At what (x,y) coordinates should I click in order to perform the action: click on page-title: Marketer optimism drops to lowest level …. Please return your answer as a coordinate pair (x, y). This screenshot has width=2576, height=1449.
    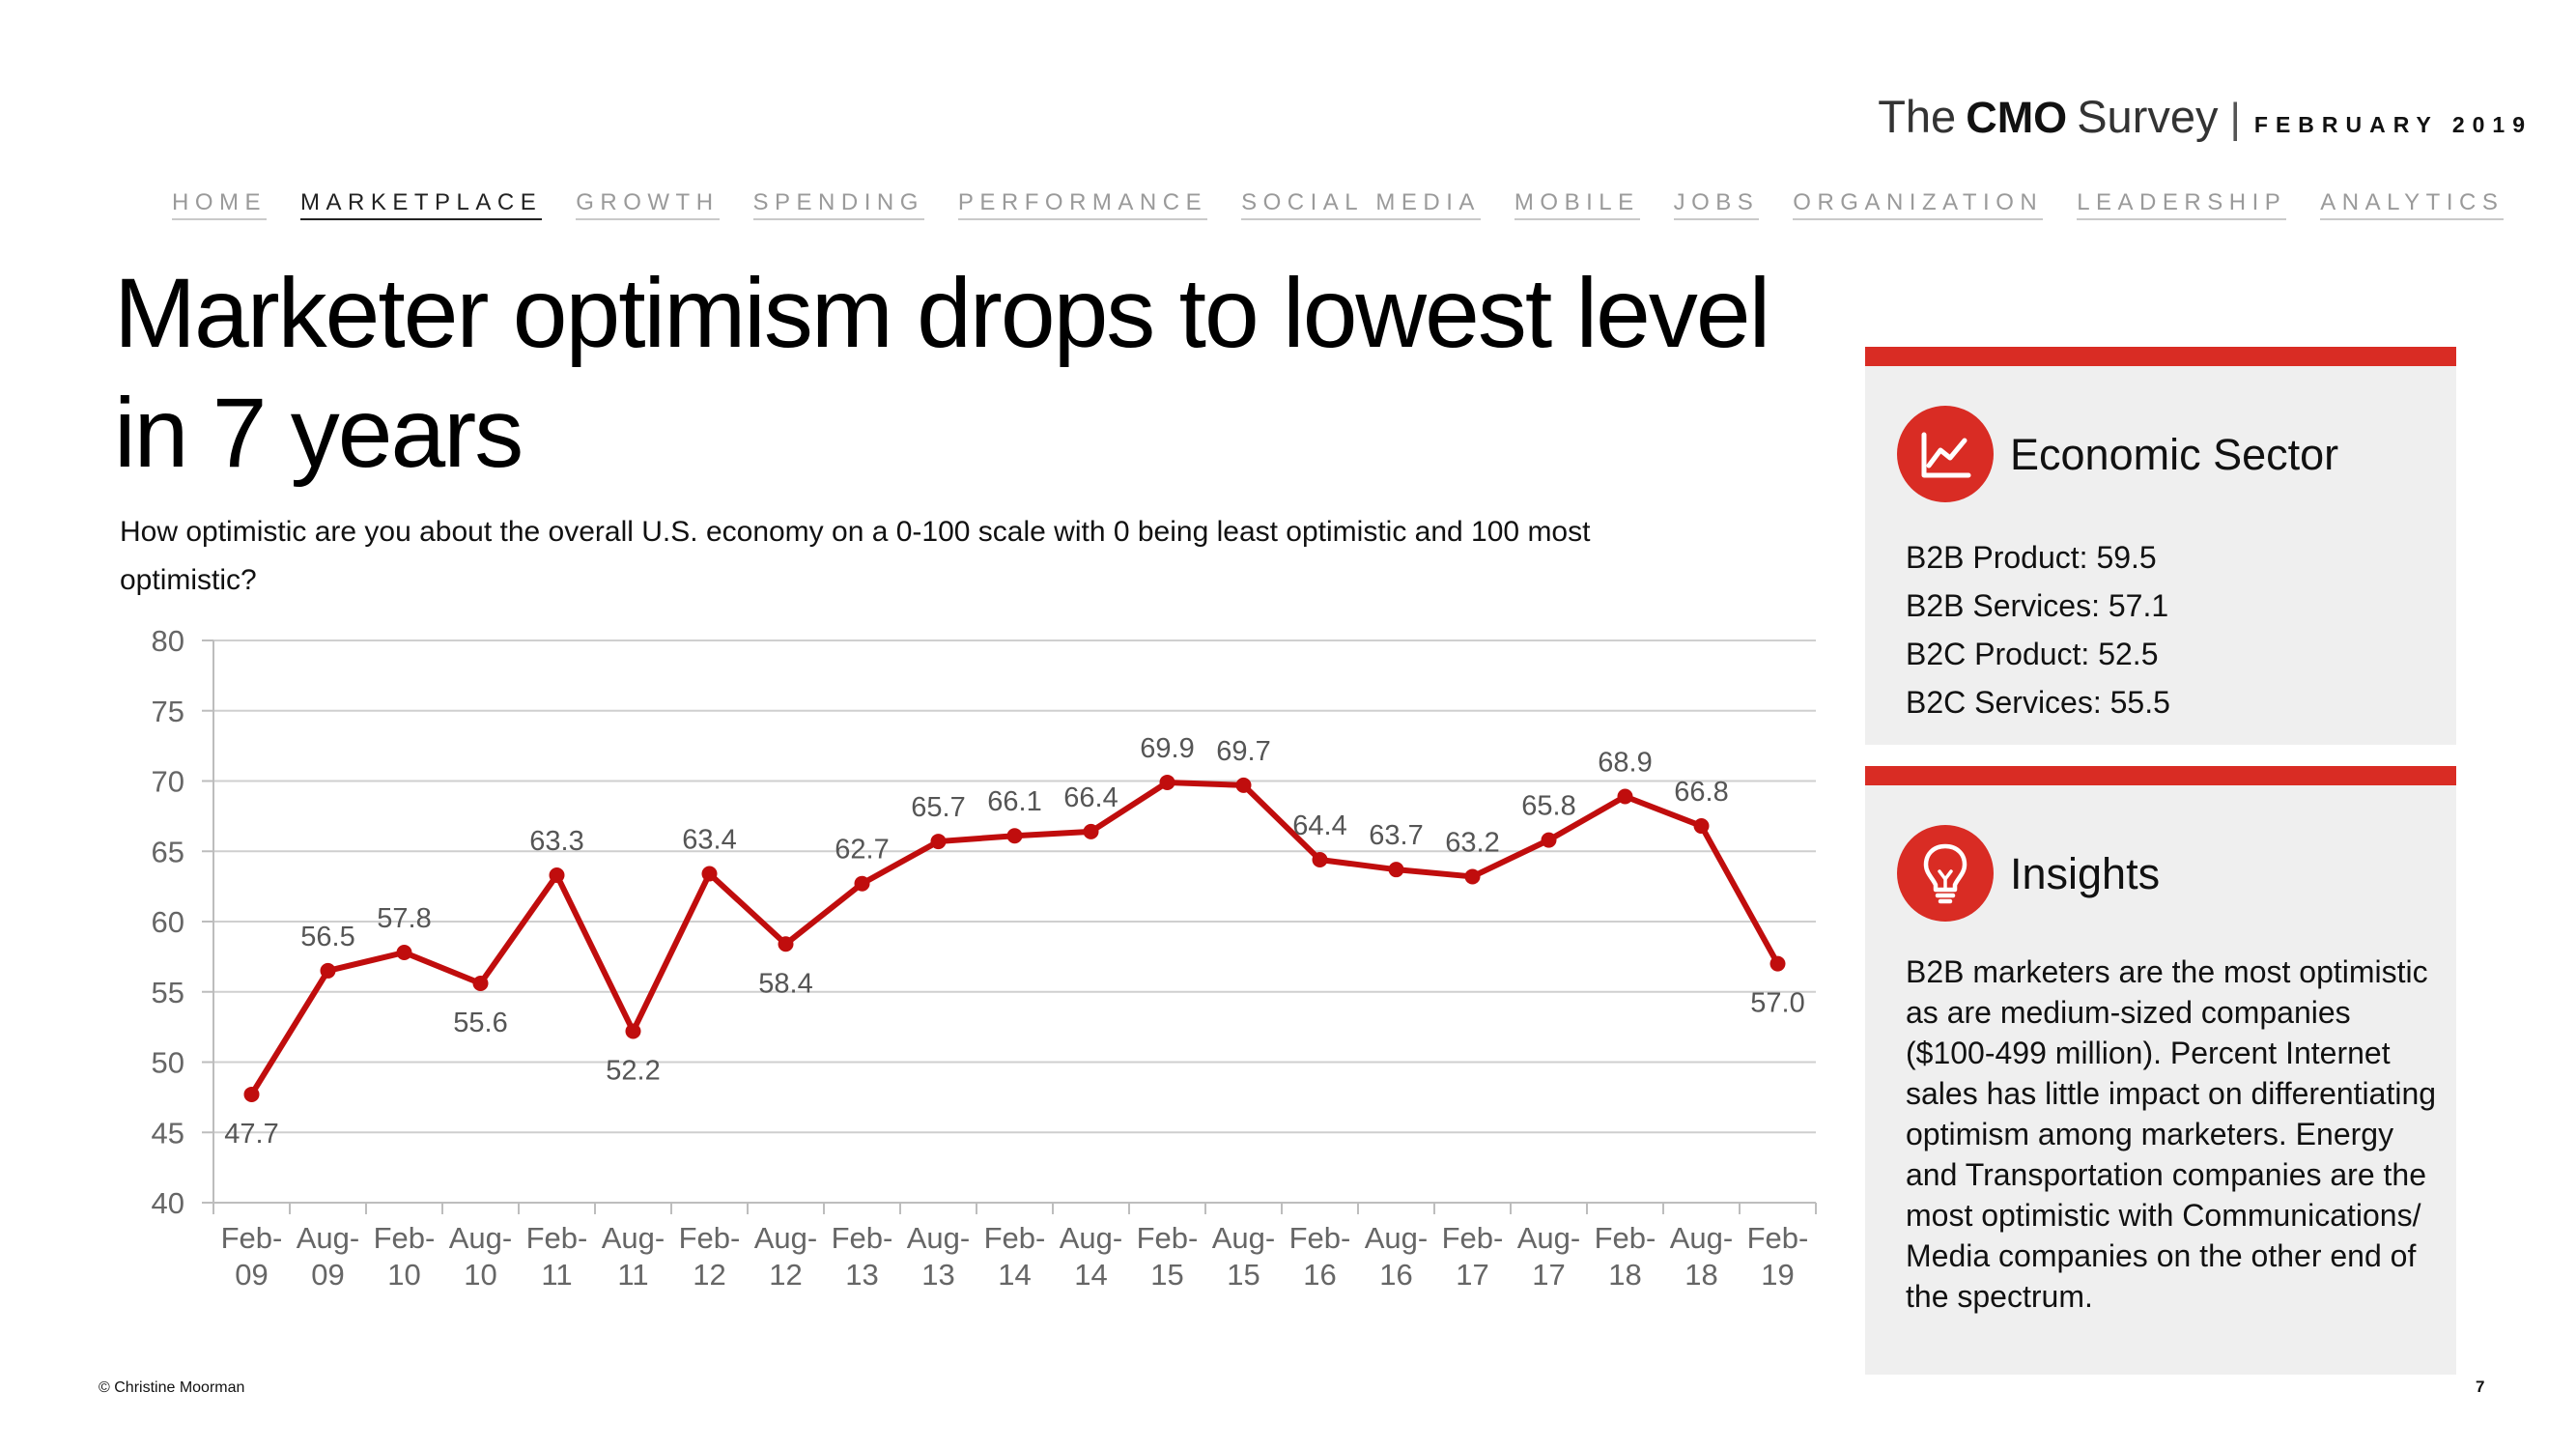
    Looking at the image, I should click on (942, 373).